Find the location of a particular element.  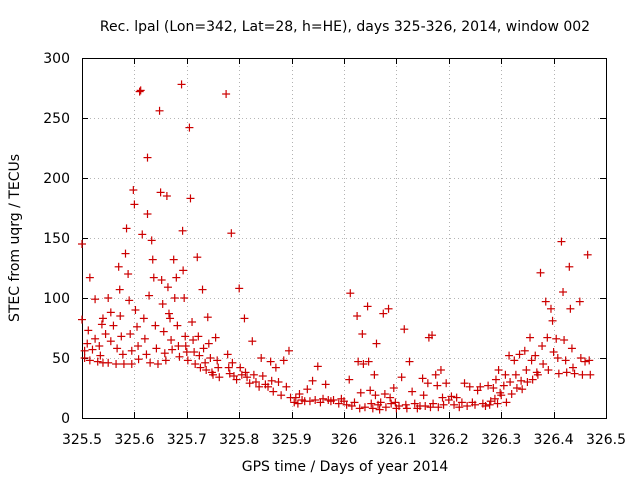

y-tick-label: 50 is located at coordinates (61, 359).